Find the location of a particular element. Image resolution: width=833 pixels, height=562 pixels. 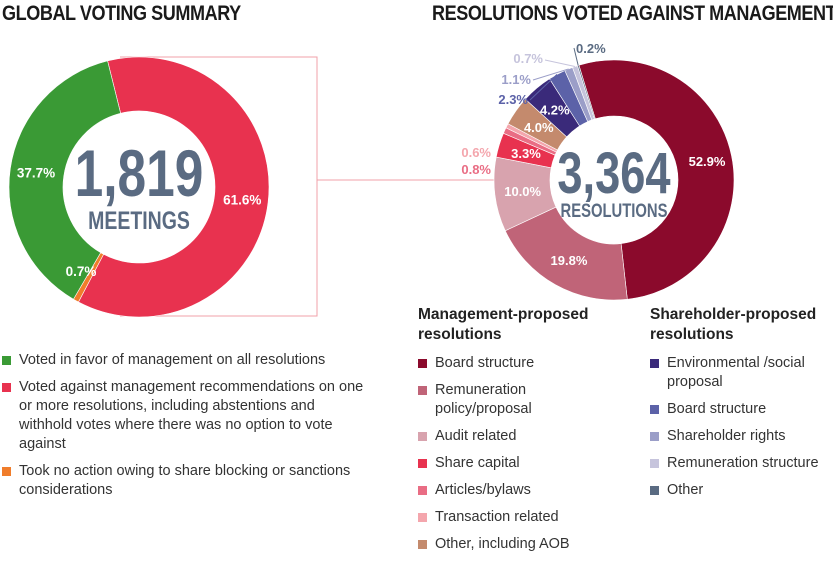

management-legend-title: Management-proposed resolutions is located at coordinates (503, 324).